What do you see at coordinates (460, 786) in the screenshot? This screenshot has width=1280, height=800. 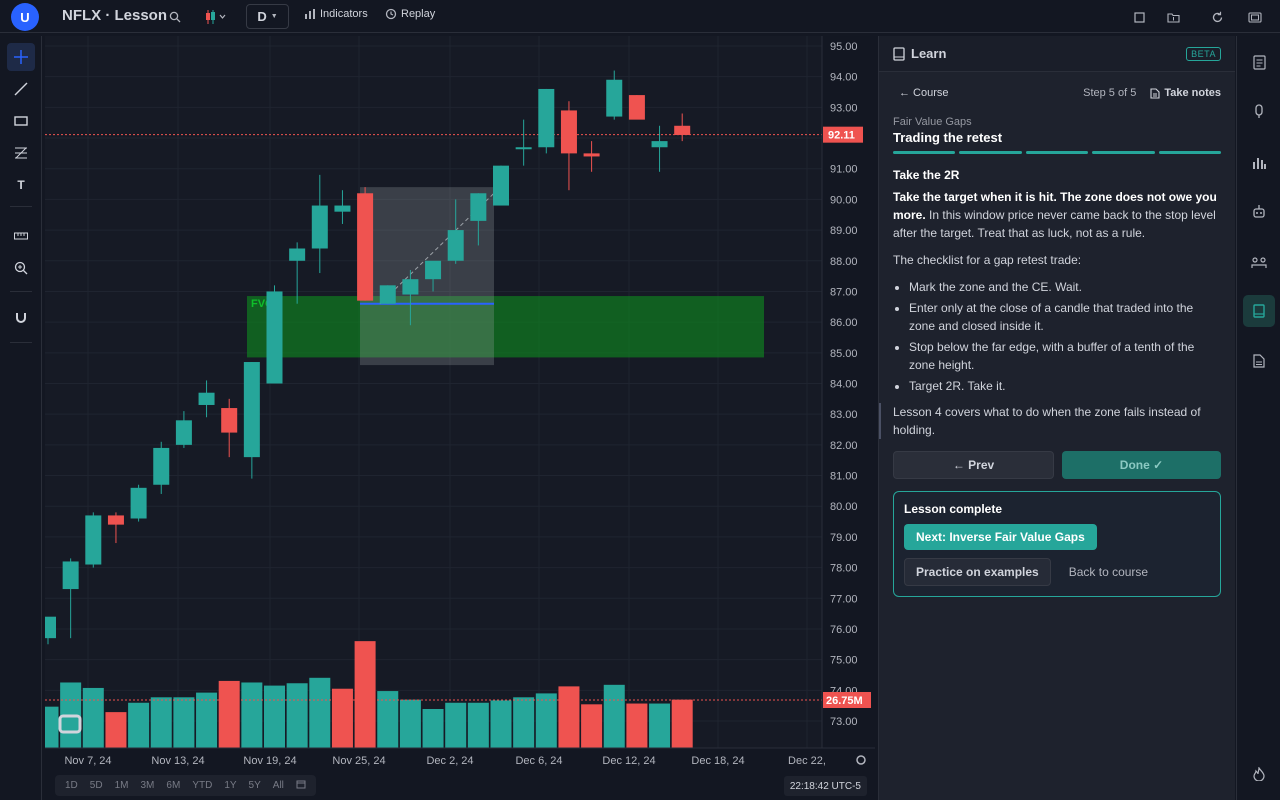 I see `bottom-toolbar: 1D 5D 1M 3M 6M YTD 1Y 5Y All 22:18:42 UTC-5` at bounding box center [460, 786].